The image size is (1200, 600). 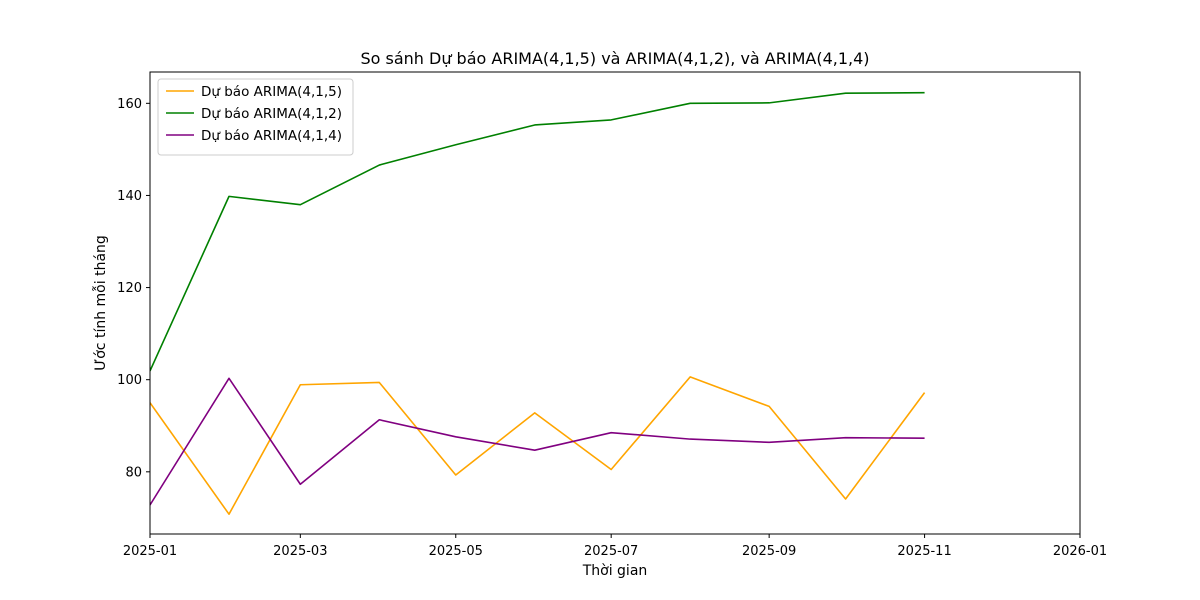 What do you see at coordinates (456, 551) in the screenshot?
I see `x-tick-label: 2025-05` at bounding box center [456, 551].